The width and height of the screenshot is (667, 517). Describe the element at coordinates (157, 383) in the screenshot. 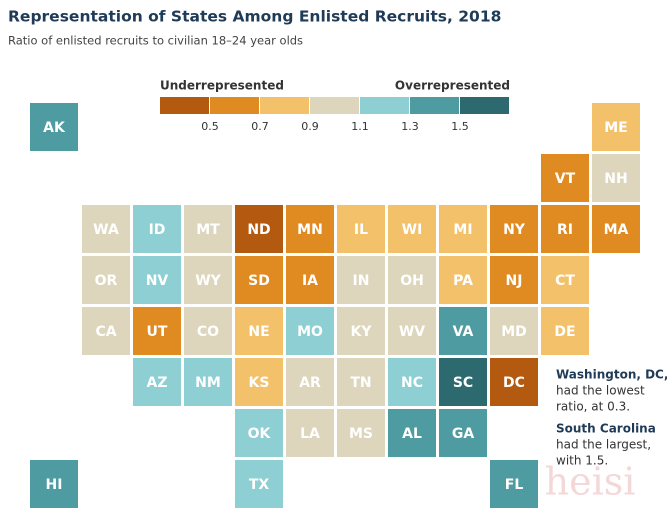

I see `state-label: AZ` at that location.